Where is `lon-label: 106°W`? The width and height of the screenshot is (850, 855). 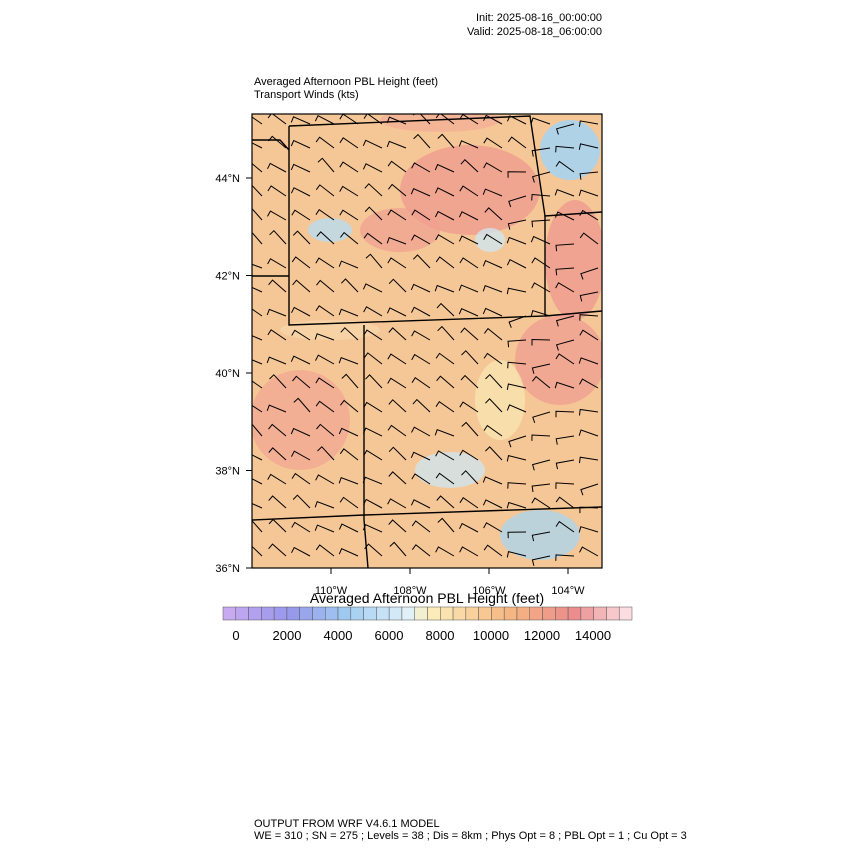 lon-label: 106°W is located at coordinates (489, 591).